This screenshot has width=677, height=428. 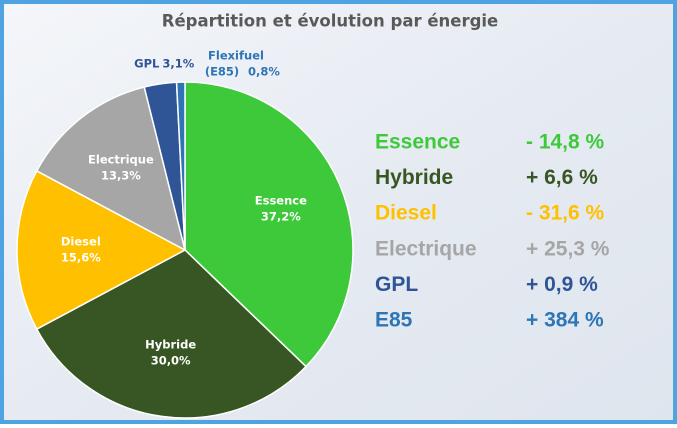 What do you see at coordinates (121, 175) in the screenshot?
I see `slice-value: 13,3%` at bounding box center [121, 175].